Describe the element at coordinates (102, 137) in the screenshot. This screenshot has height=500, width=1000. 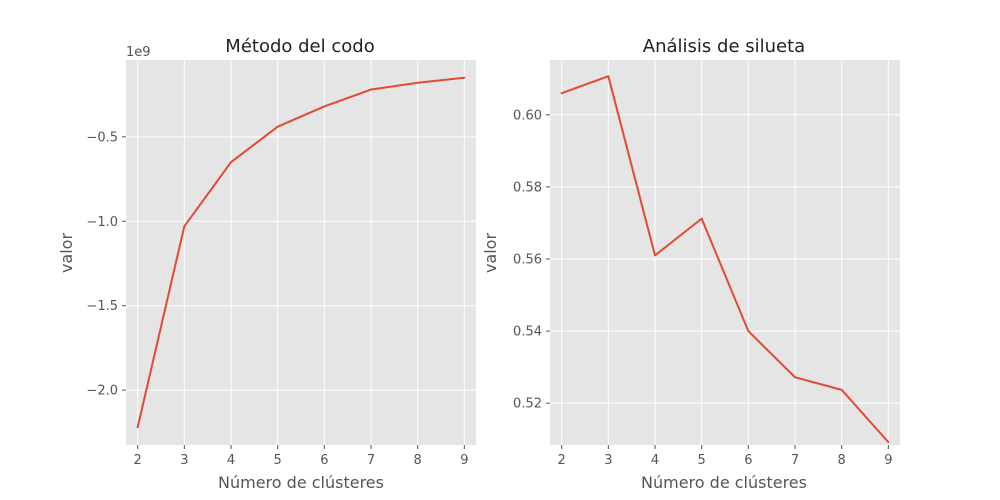
I see `y-tick-label: −0.5` at that location.